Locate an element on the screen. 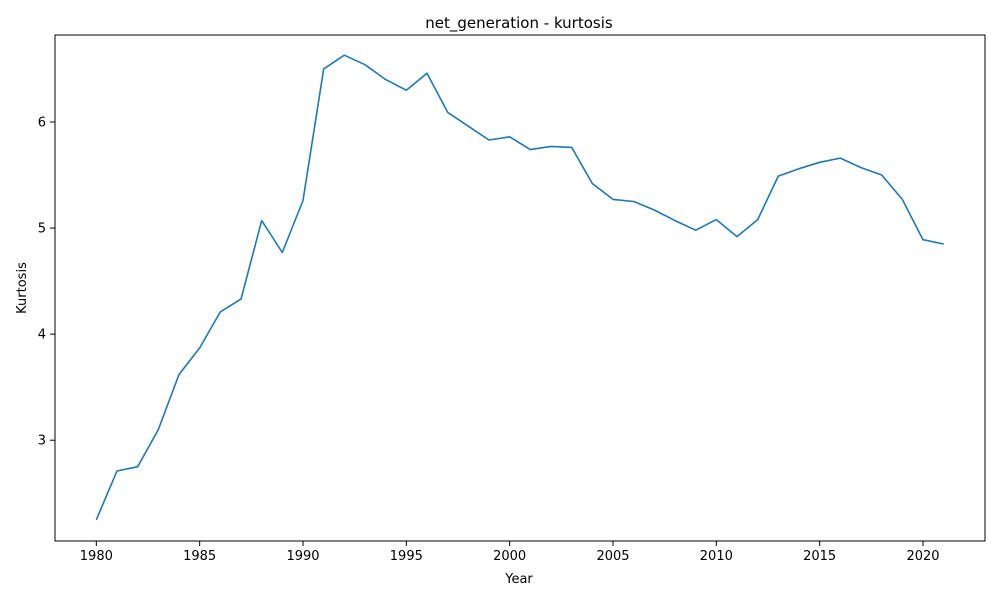 The width and height of the screenshot is (1000, 600). y-tick-label: 5 is located at coordinates (42, 229).